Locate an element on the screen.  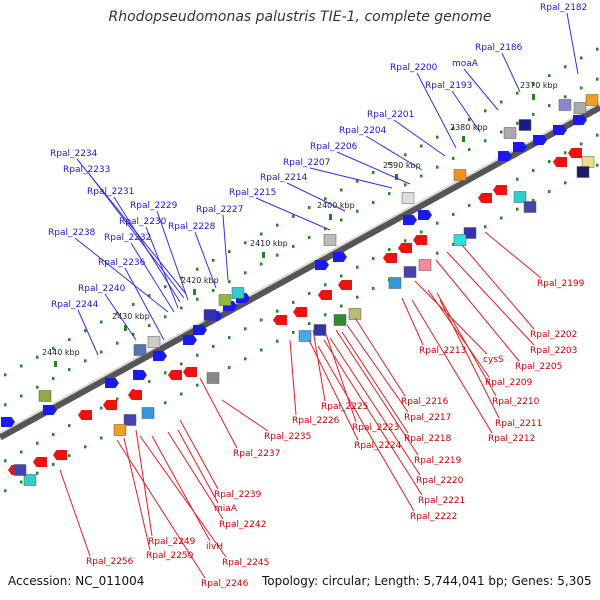
forward-gene-label: Rpal_2232 is located at coordinates (127, 238).